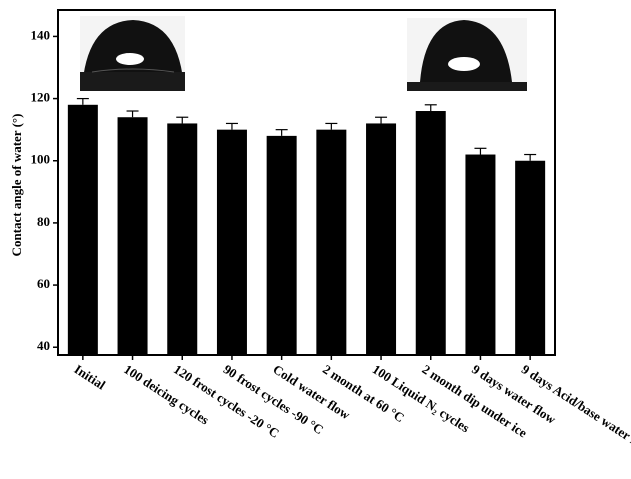 The height and width of the screenshot is (479, 631). What do you see at coordinates (41, 159) in the screenshot?
I see `y-tick-label: 100` at bounding box center [41, 159].